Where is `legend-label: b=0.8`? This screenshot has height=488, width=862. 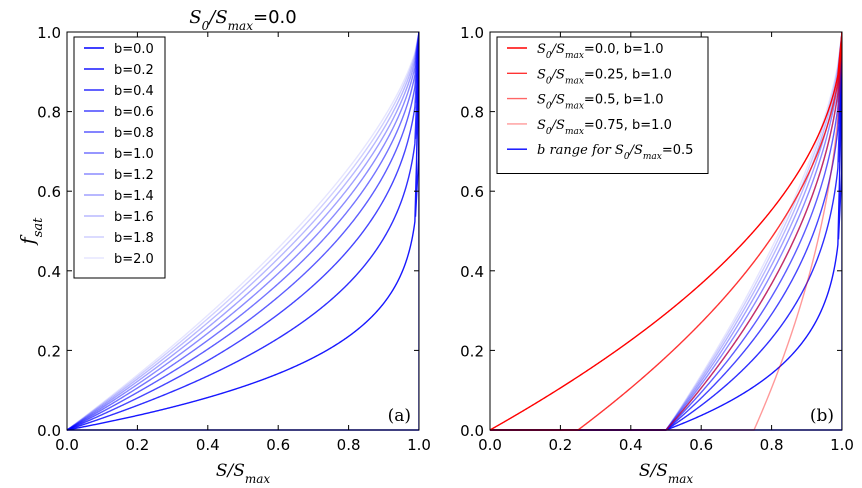 legend-label: b=0.8 is located at coordinates (134, 133).